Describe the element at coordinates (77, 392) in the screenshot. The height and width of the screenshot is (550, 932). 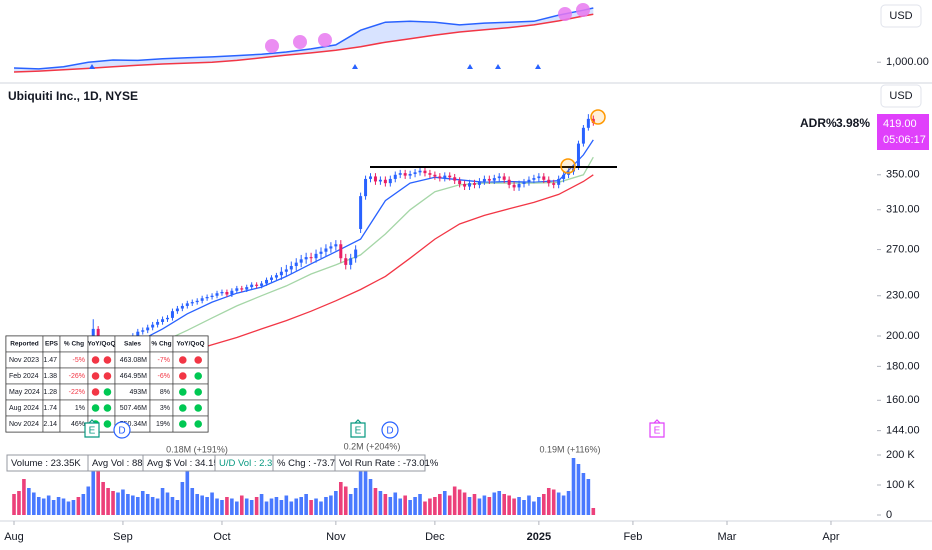
I see `table-text: -22%` at that location.